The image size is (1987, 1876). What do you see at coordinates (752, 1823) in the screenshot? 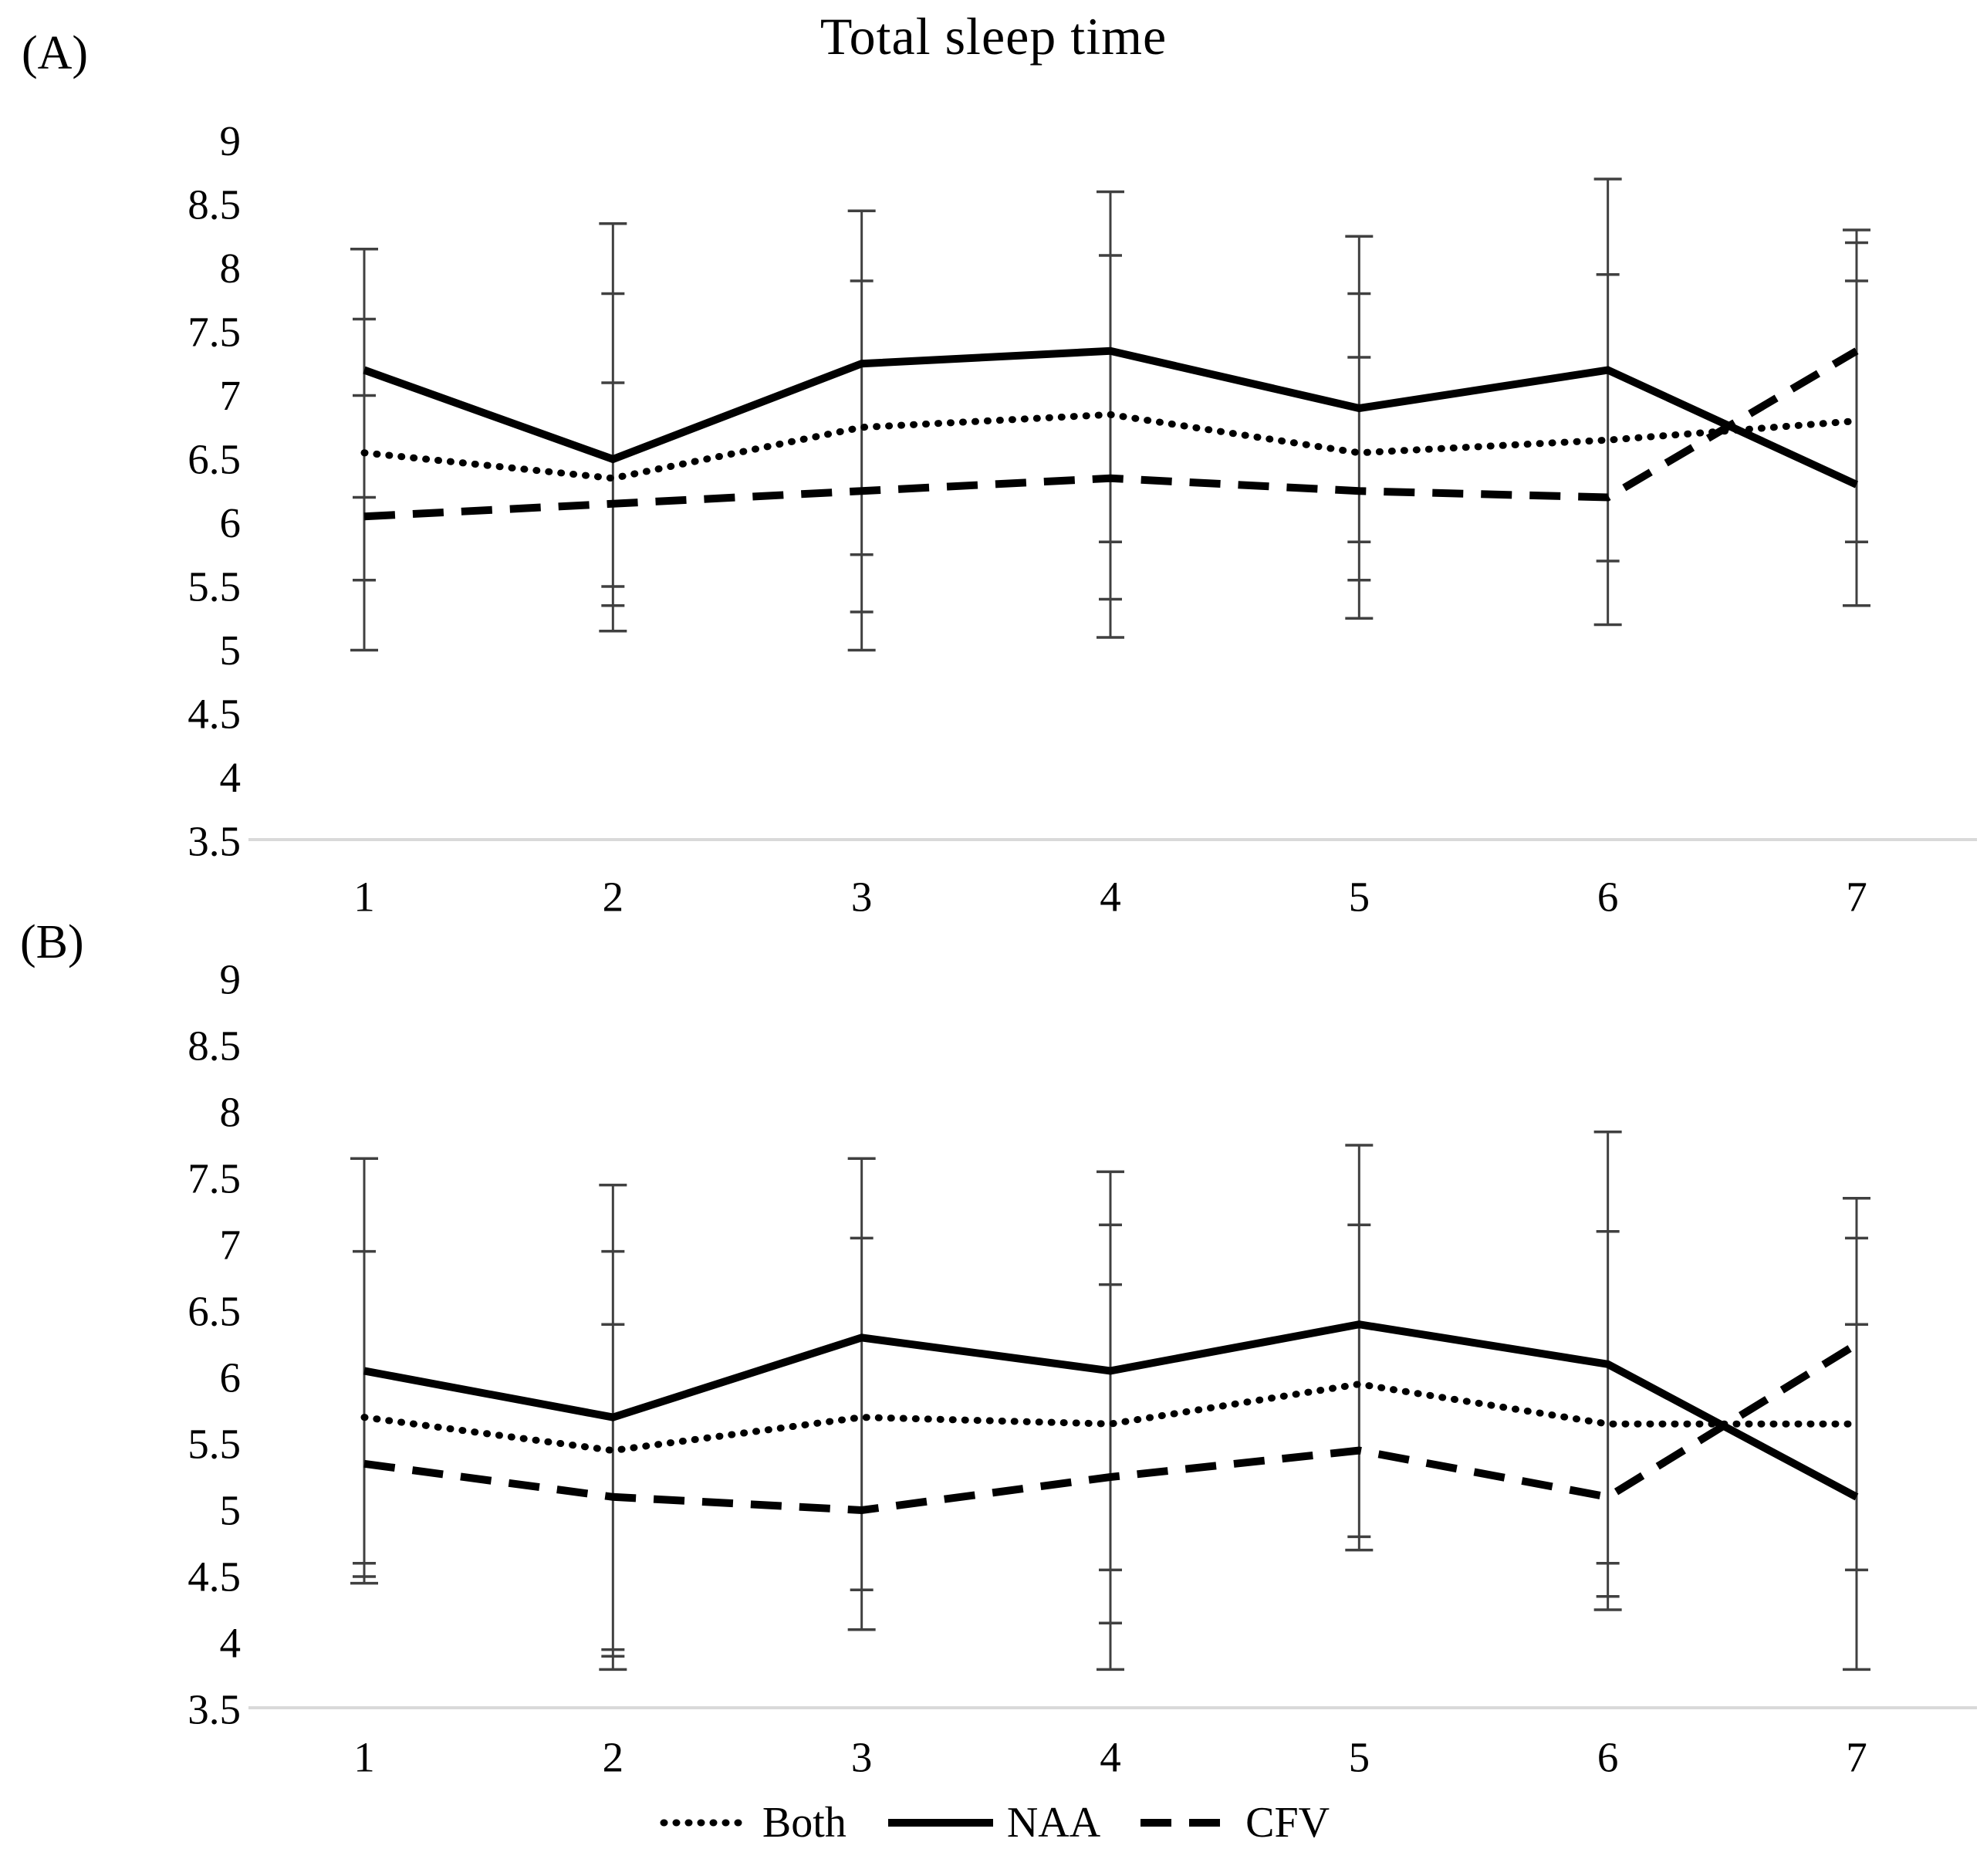
I see `legend-item-both: Both` at bounding box center [752, 1823].